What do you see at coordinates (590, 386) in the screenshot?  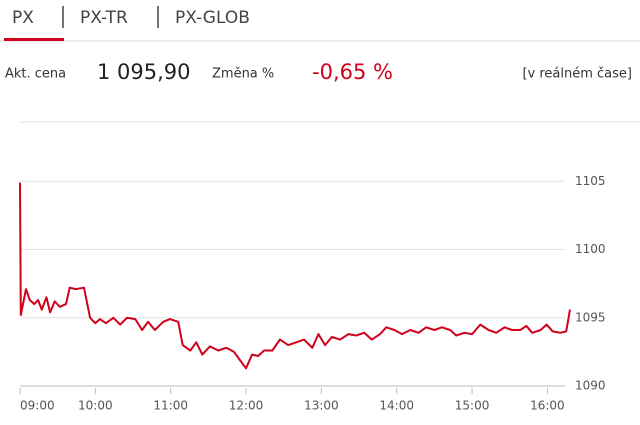 I see `y-tick-label: 1090` at bounding box center [590, 386].